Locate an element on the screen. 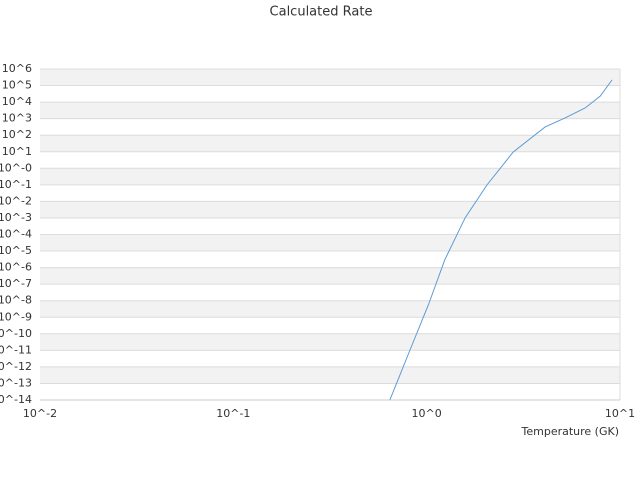  chart-title: Calculated Rate is located at coordinates (321, 12).